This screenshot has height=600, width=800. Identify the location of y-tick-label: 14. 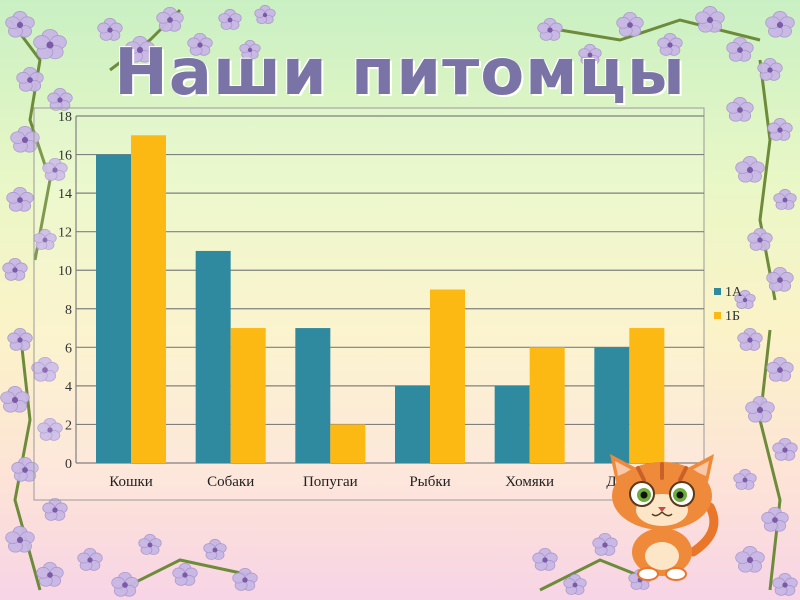
(65, 194).